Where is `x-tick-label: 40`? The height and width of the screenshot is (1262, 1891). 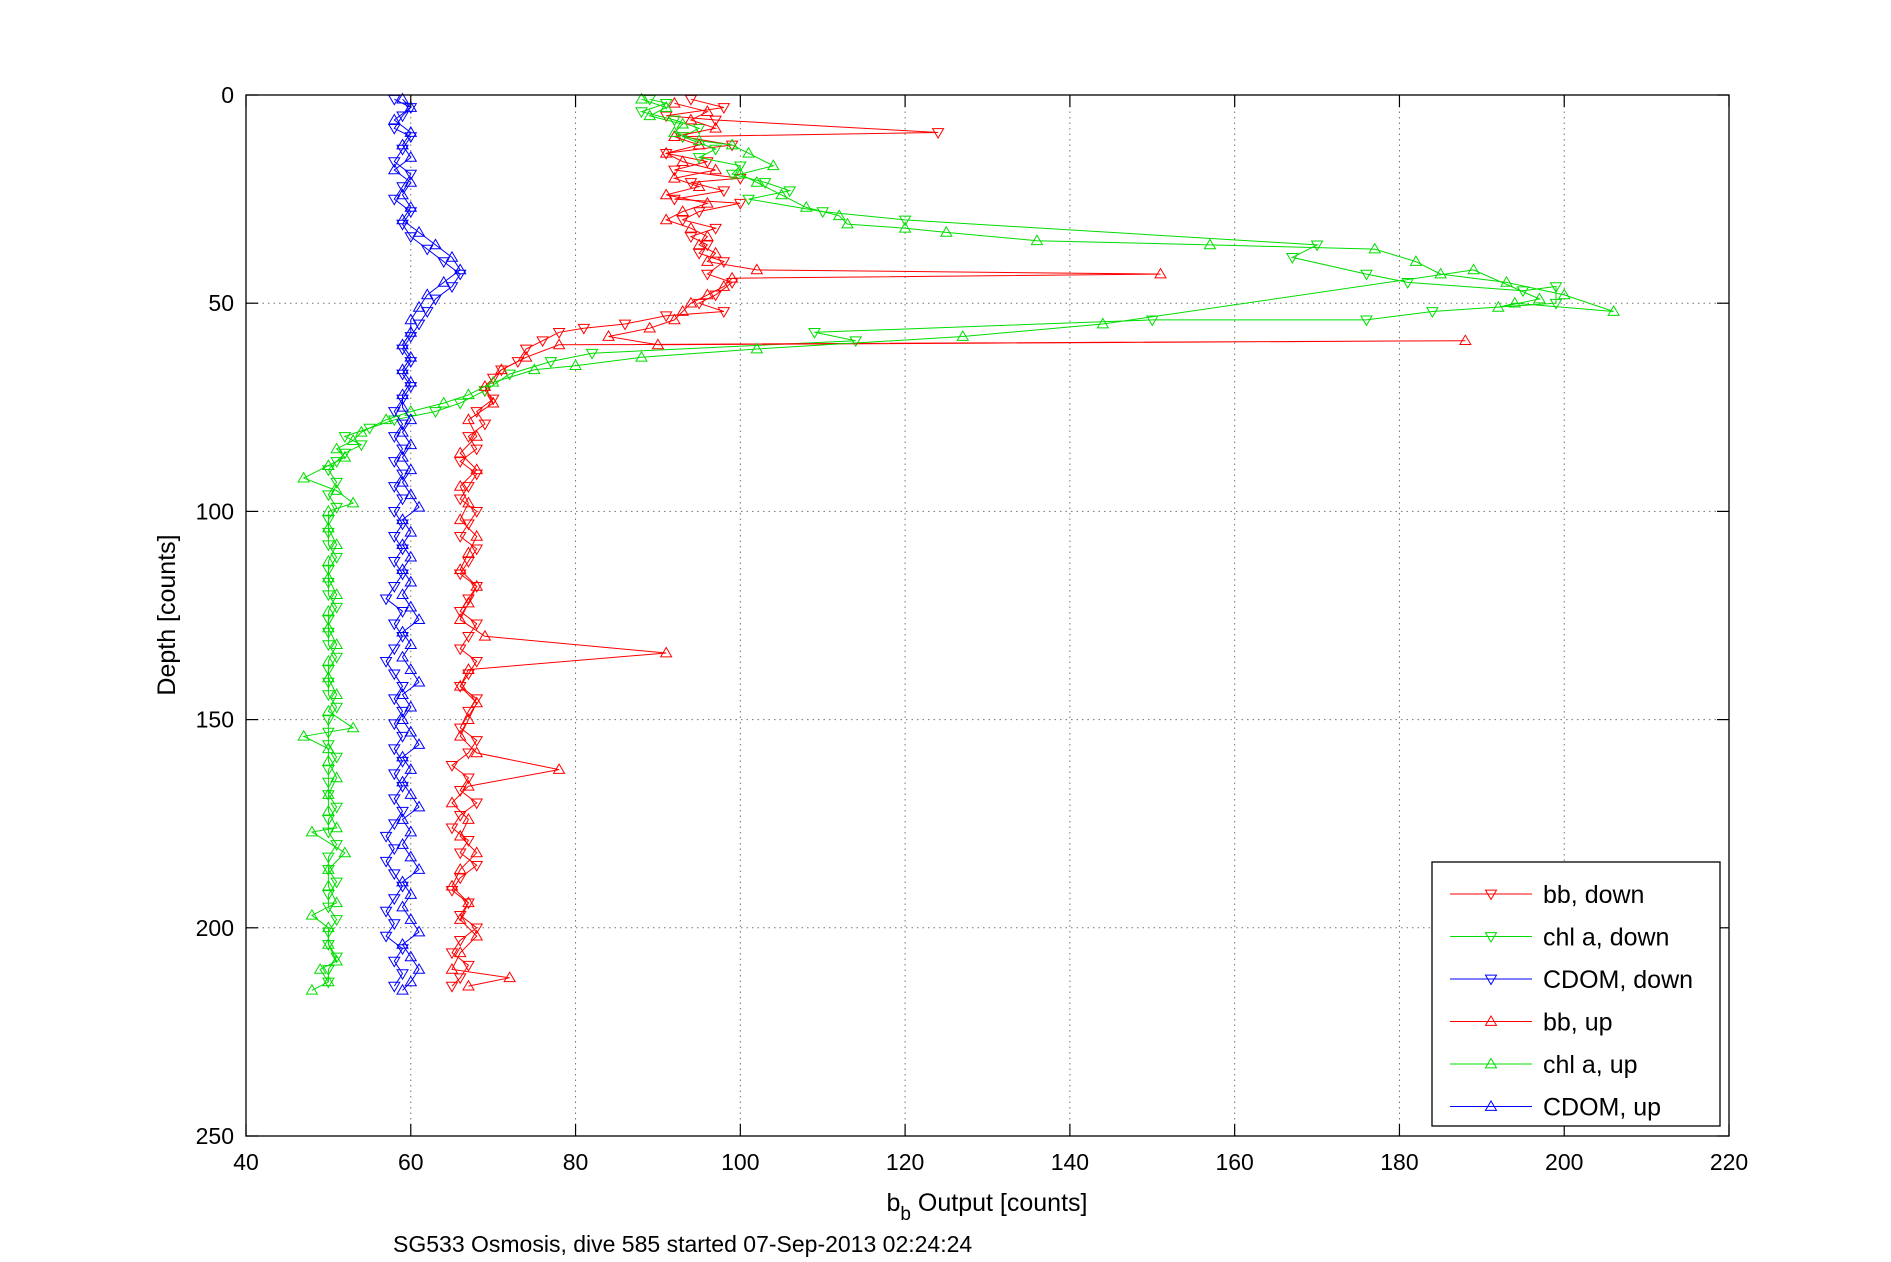 x-tick-label: 40 is located at coordinates (246, 1162).